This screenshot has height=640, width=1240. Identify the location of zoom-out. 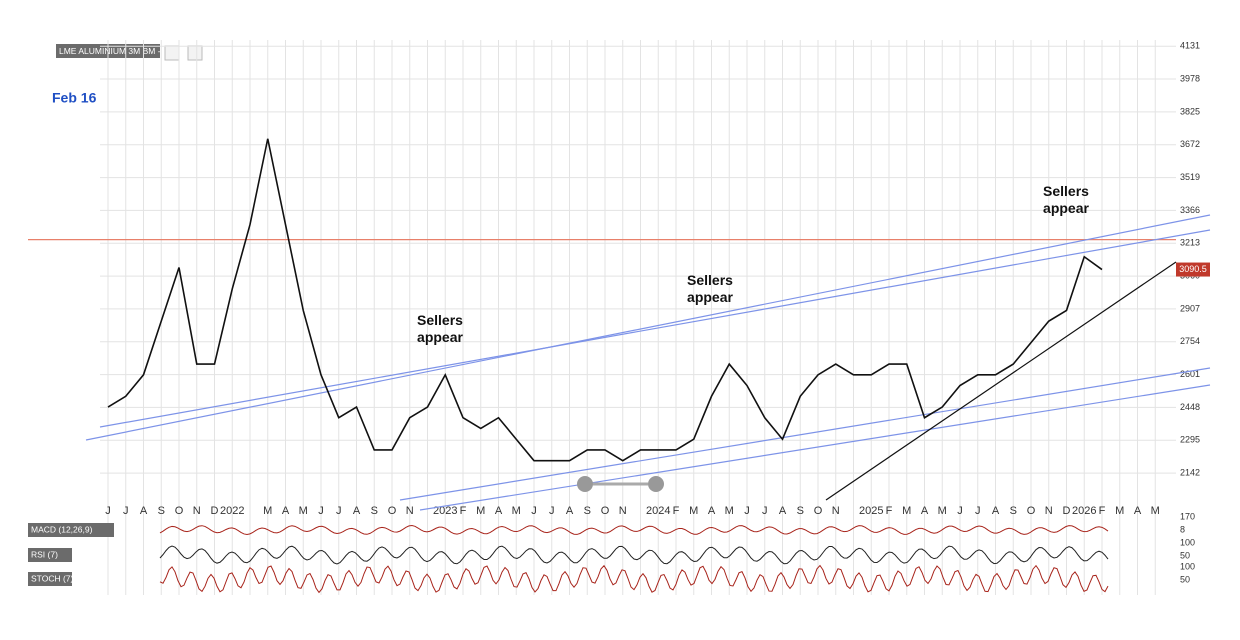
(585, 484).